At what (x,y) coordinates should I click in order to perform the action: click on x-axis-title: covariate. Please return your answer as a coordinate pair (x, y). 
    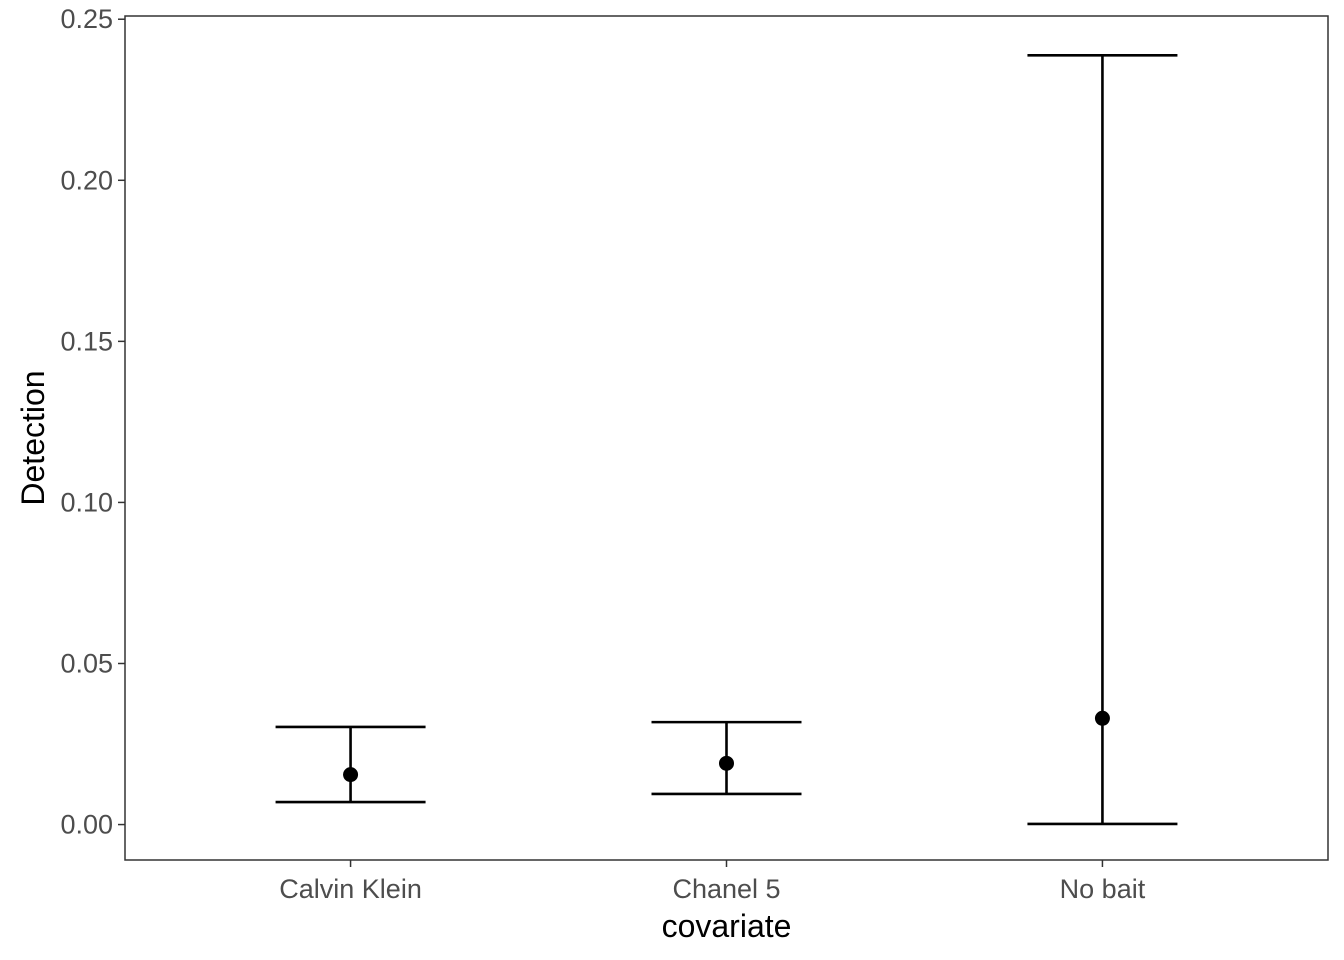
    Looking at the image, I should click on (727, 926).